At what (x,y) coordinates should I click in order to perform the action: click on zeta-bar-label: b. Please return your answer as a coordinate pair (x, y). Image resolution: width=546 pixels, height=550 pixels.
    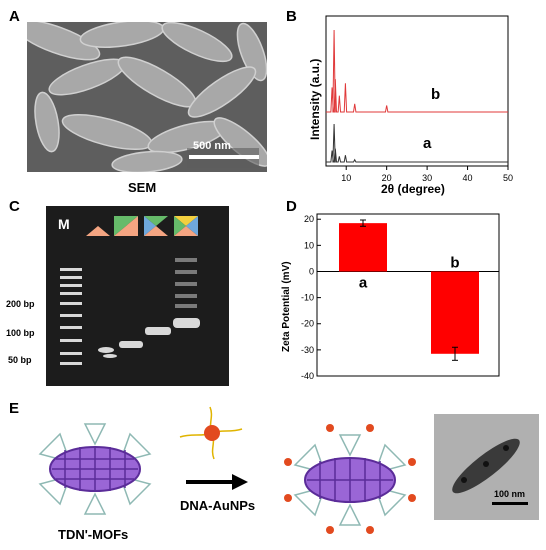
    Looking at the image, I should click on (454, 262).